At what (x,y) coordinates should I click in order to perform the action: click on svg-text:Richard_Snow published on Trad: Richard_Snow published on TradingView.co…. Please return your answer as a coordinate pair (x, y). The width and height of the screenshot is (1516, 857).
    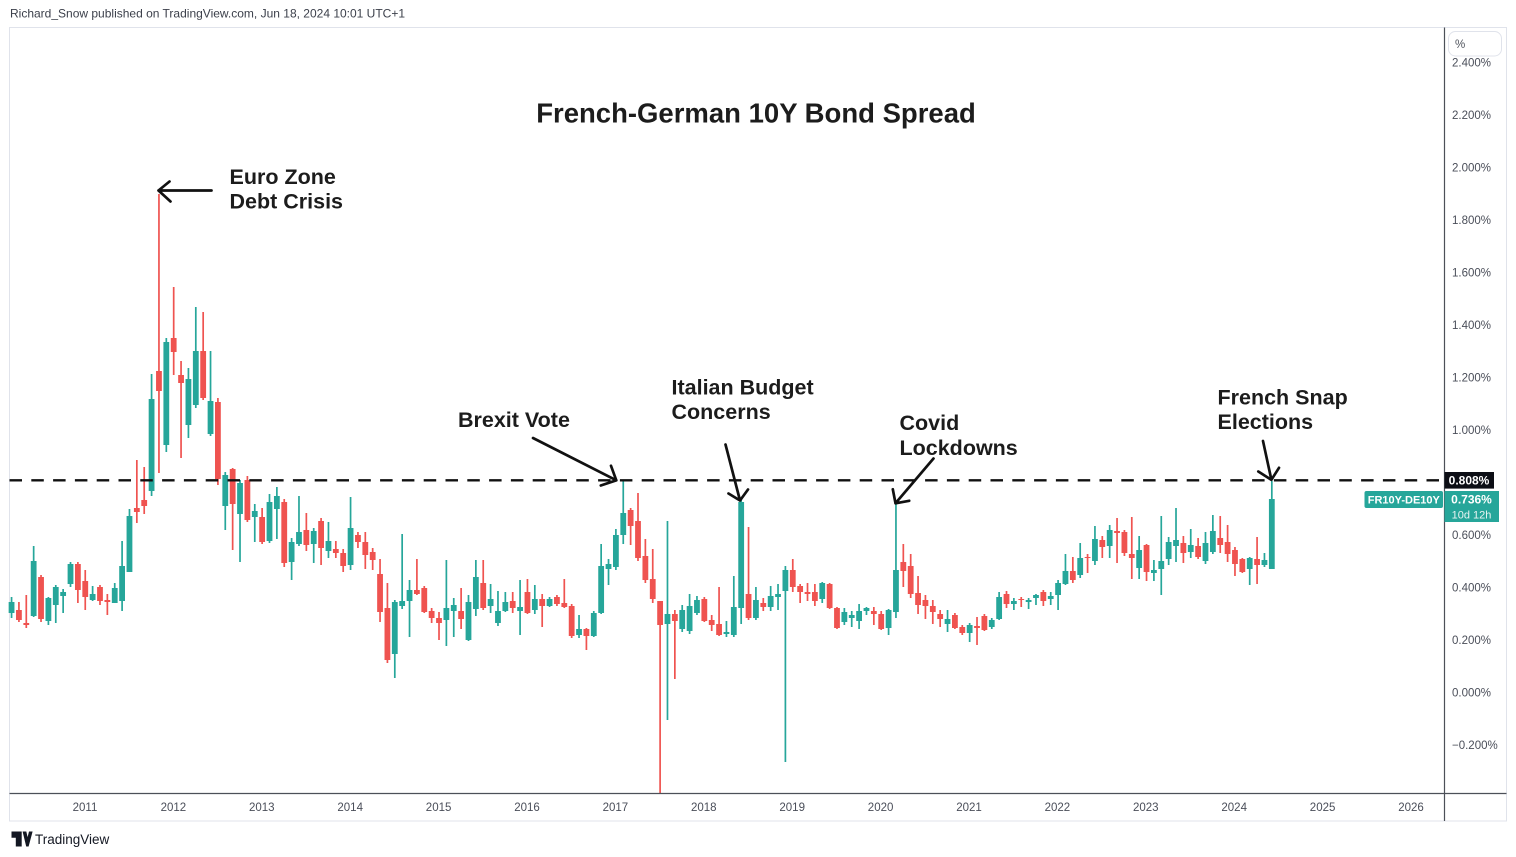
    Looking at the image, I should click on (207, 14).